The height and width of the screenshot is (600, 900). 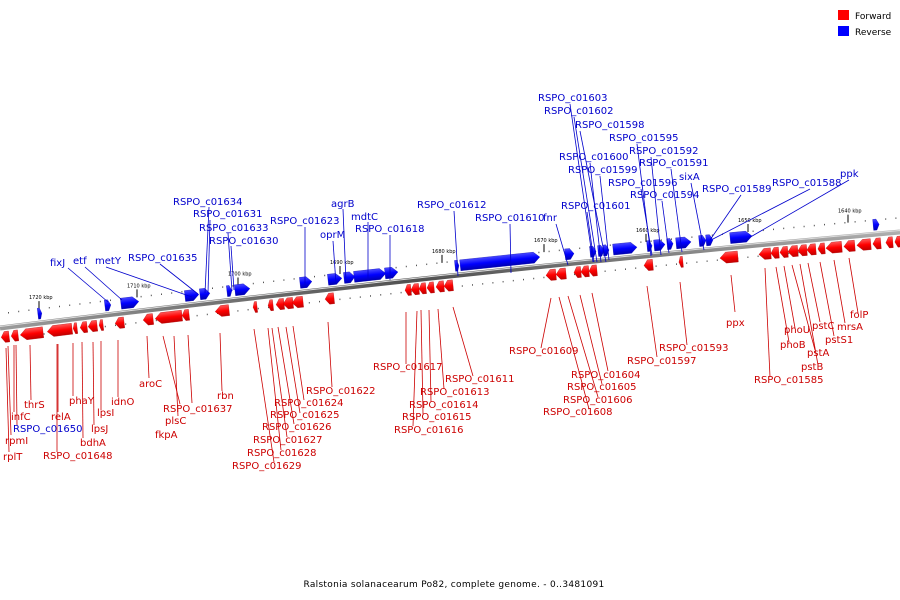 I want to click on gene-label-plsc: plsC, so click(x=175, y=421).